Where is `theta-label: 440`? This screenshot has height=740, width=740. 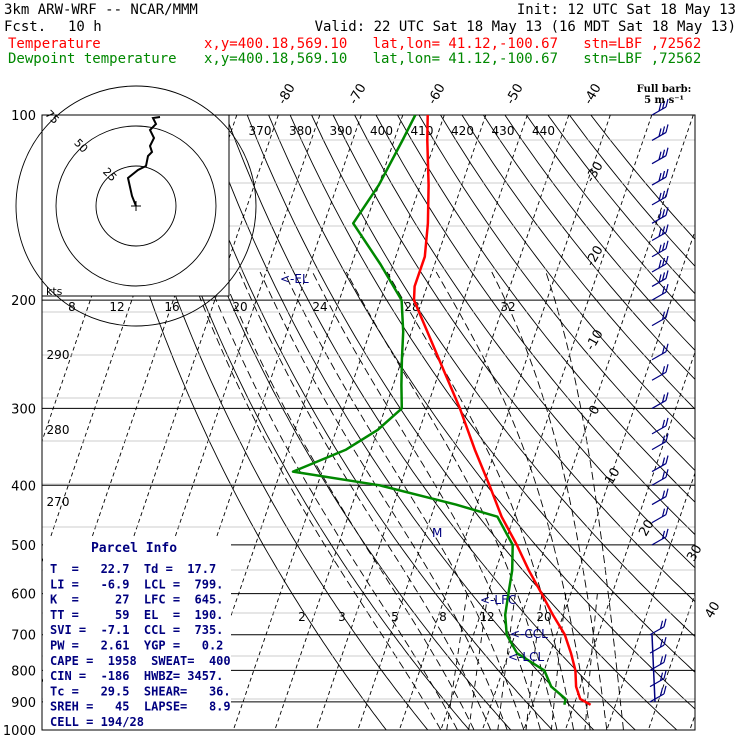 theta-label: 440 is located at coordinates (543, 131).